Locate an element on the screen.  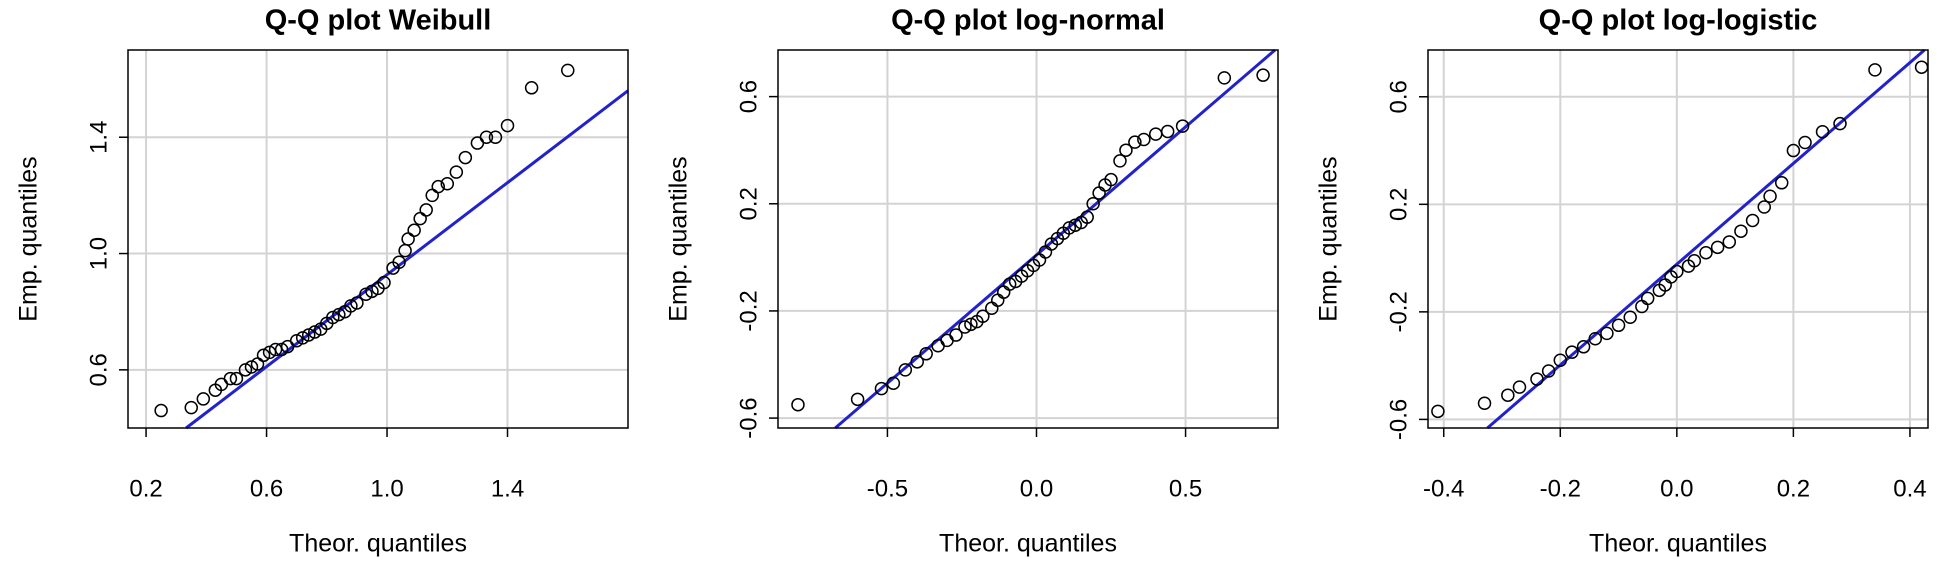
y-tick-label: 1.0 is located at coordinates (98, 253).